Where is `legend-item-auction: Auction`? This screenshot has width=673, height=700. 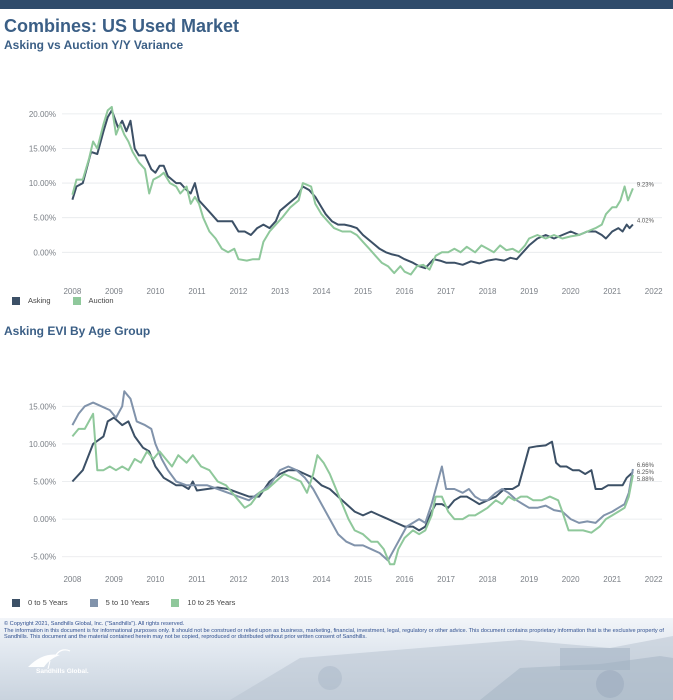
legend-item-auction: Auction is located at coordinates (93, 300).